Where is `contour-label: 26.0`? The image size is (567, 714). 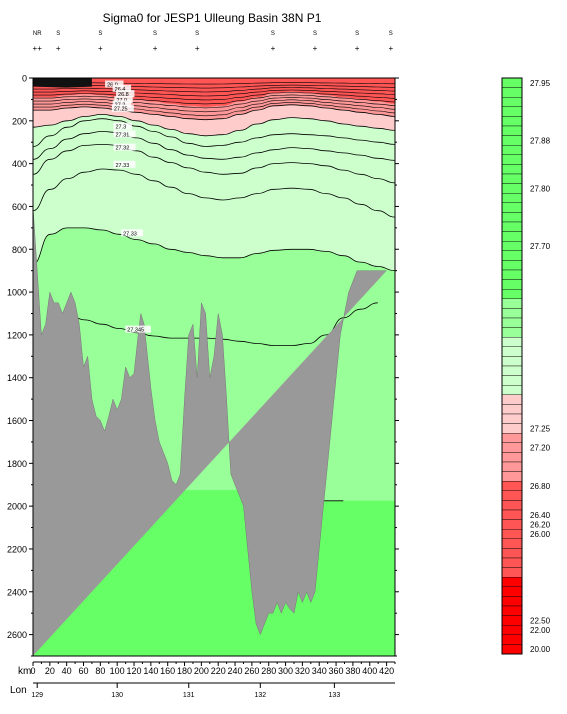
contour-label: 26.0 is located at coordinates (112, 85).